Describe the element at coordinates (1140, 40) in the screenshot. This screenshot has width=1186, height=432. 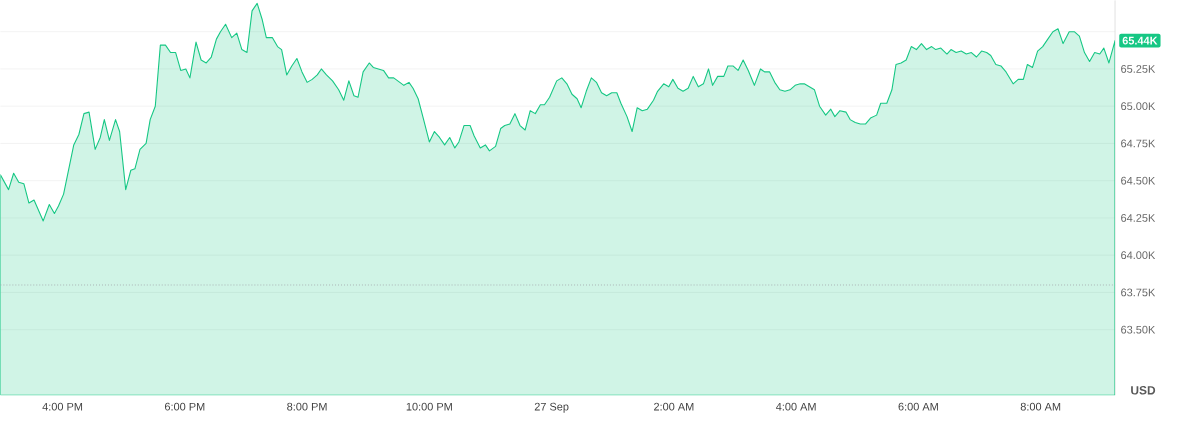
I see `annotation: 65.44K` at that location.